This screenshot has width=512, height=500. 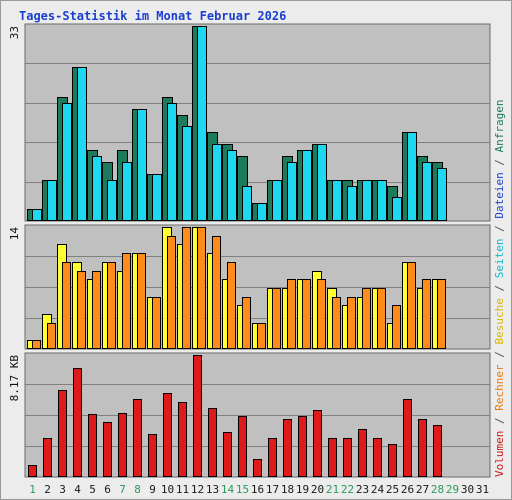 I want to click on day-label: 16, so click(x=257, y=489).